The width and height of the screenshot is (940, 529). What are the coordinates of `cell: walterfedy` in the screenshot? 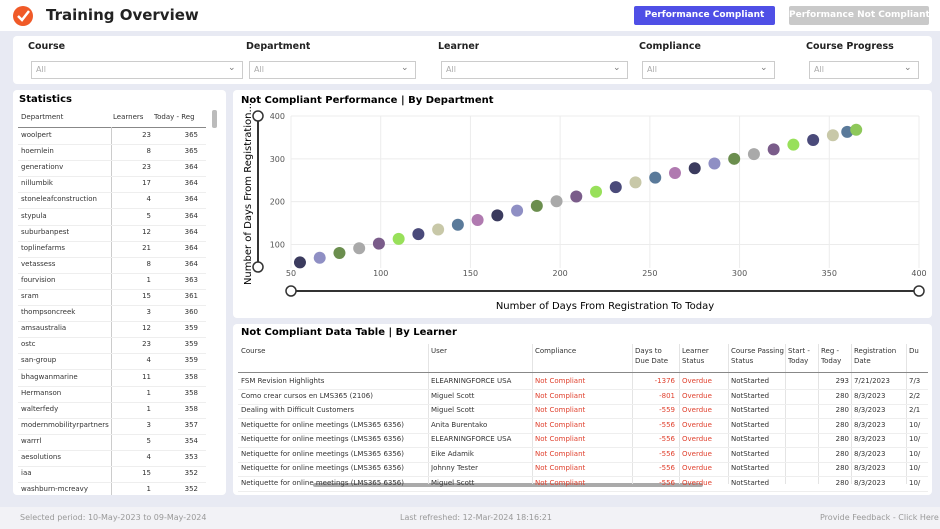 It's located at (40, 408).